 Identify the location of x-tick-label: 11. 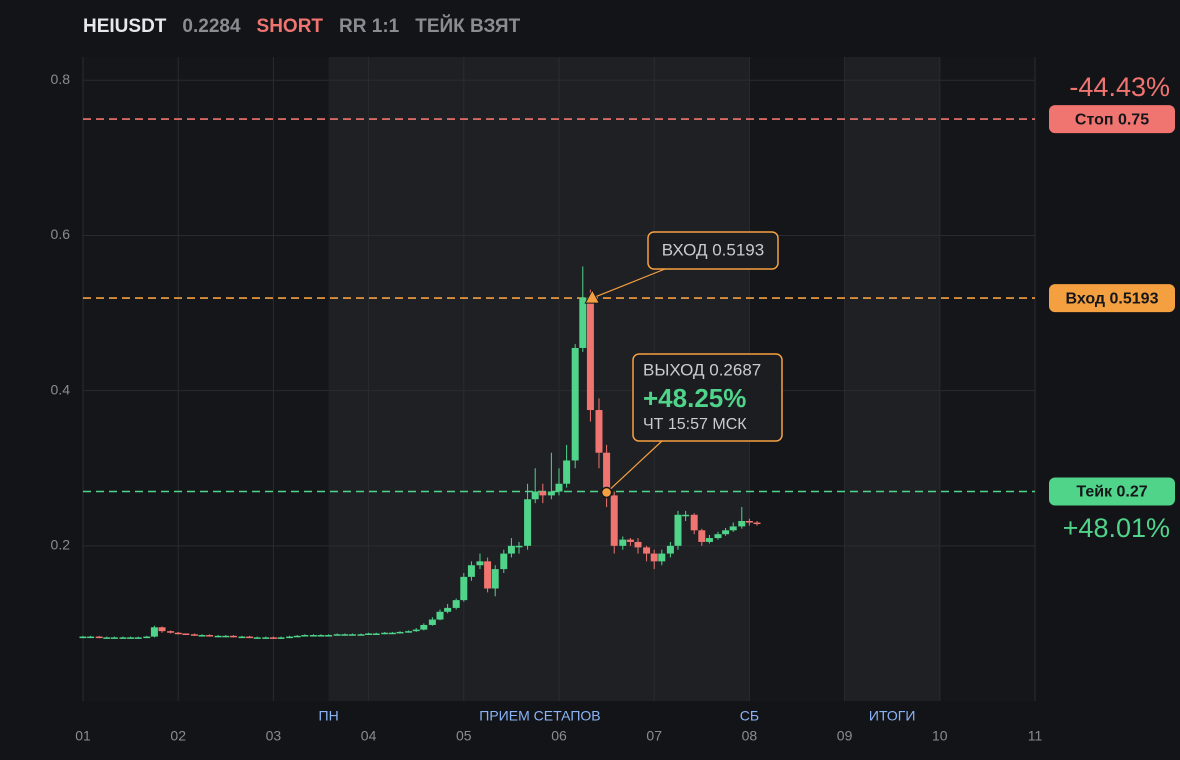
(1035, 736).